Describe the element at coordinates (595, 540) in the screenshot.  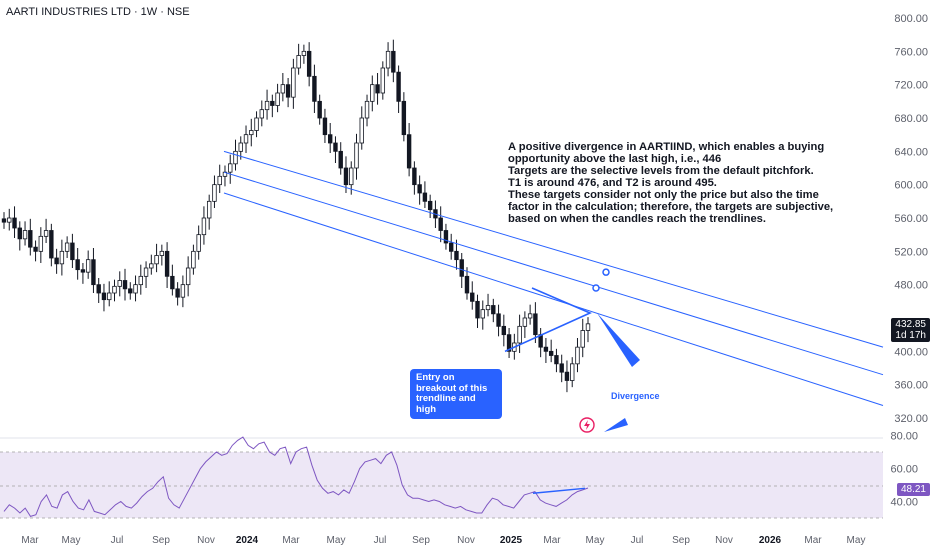
I see `time-tick-label: May` at that location.